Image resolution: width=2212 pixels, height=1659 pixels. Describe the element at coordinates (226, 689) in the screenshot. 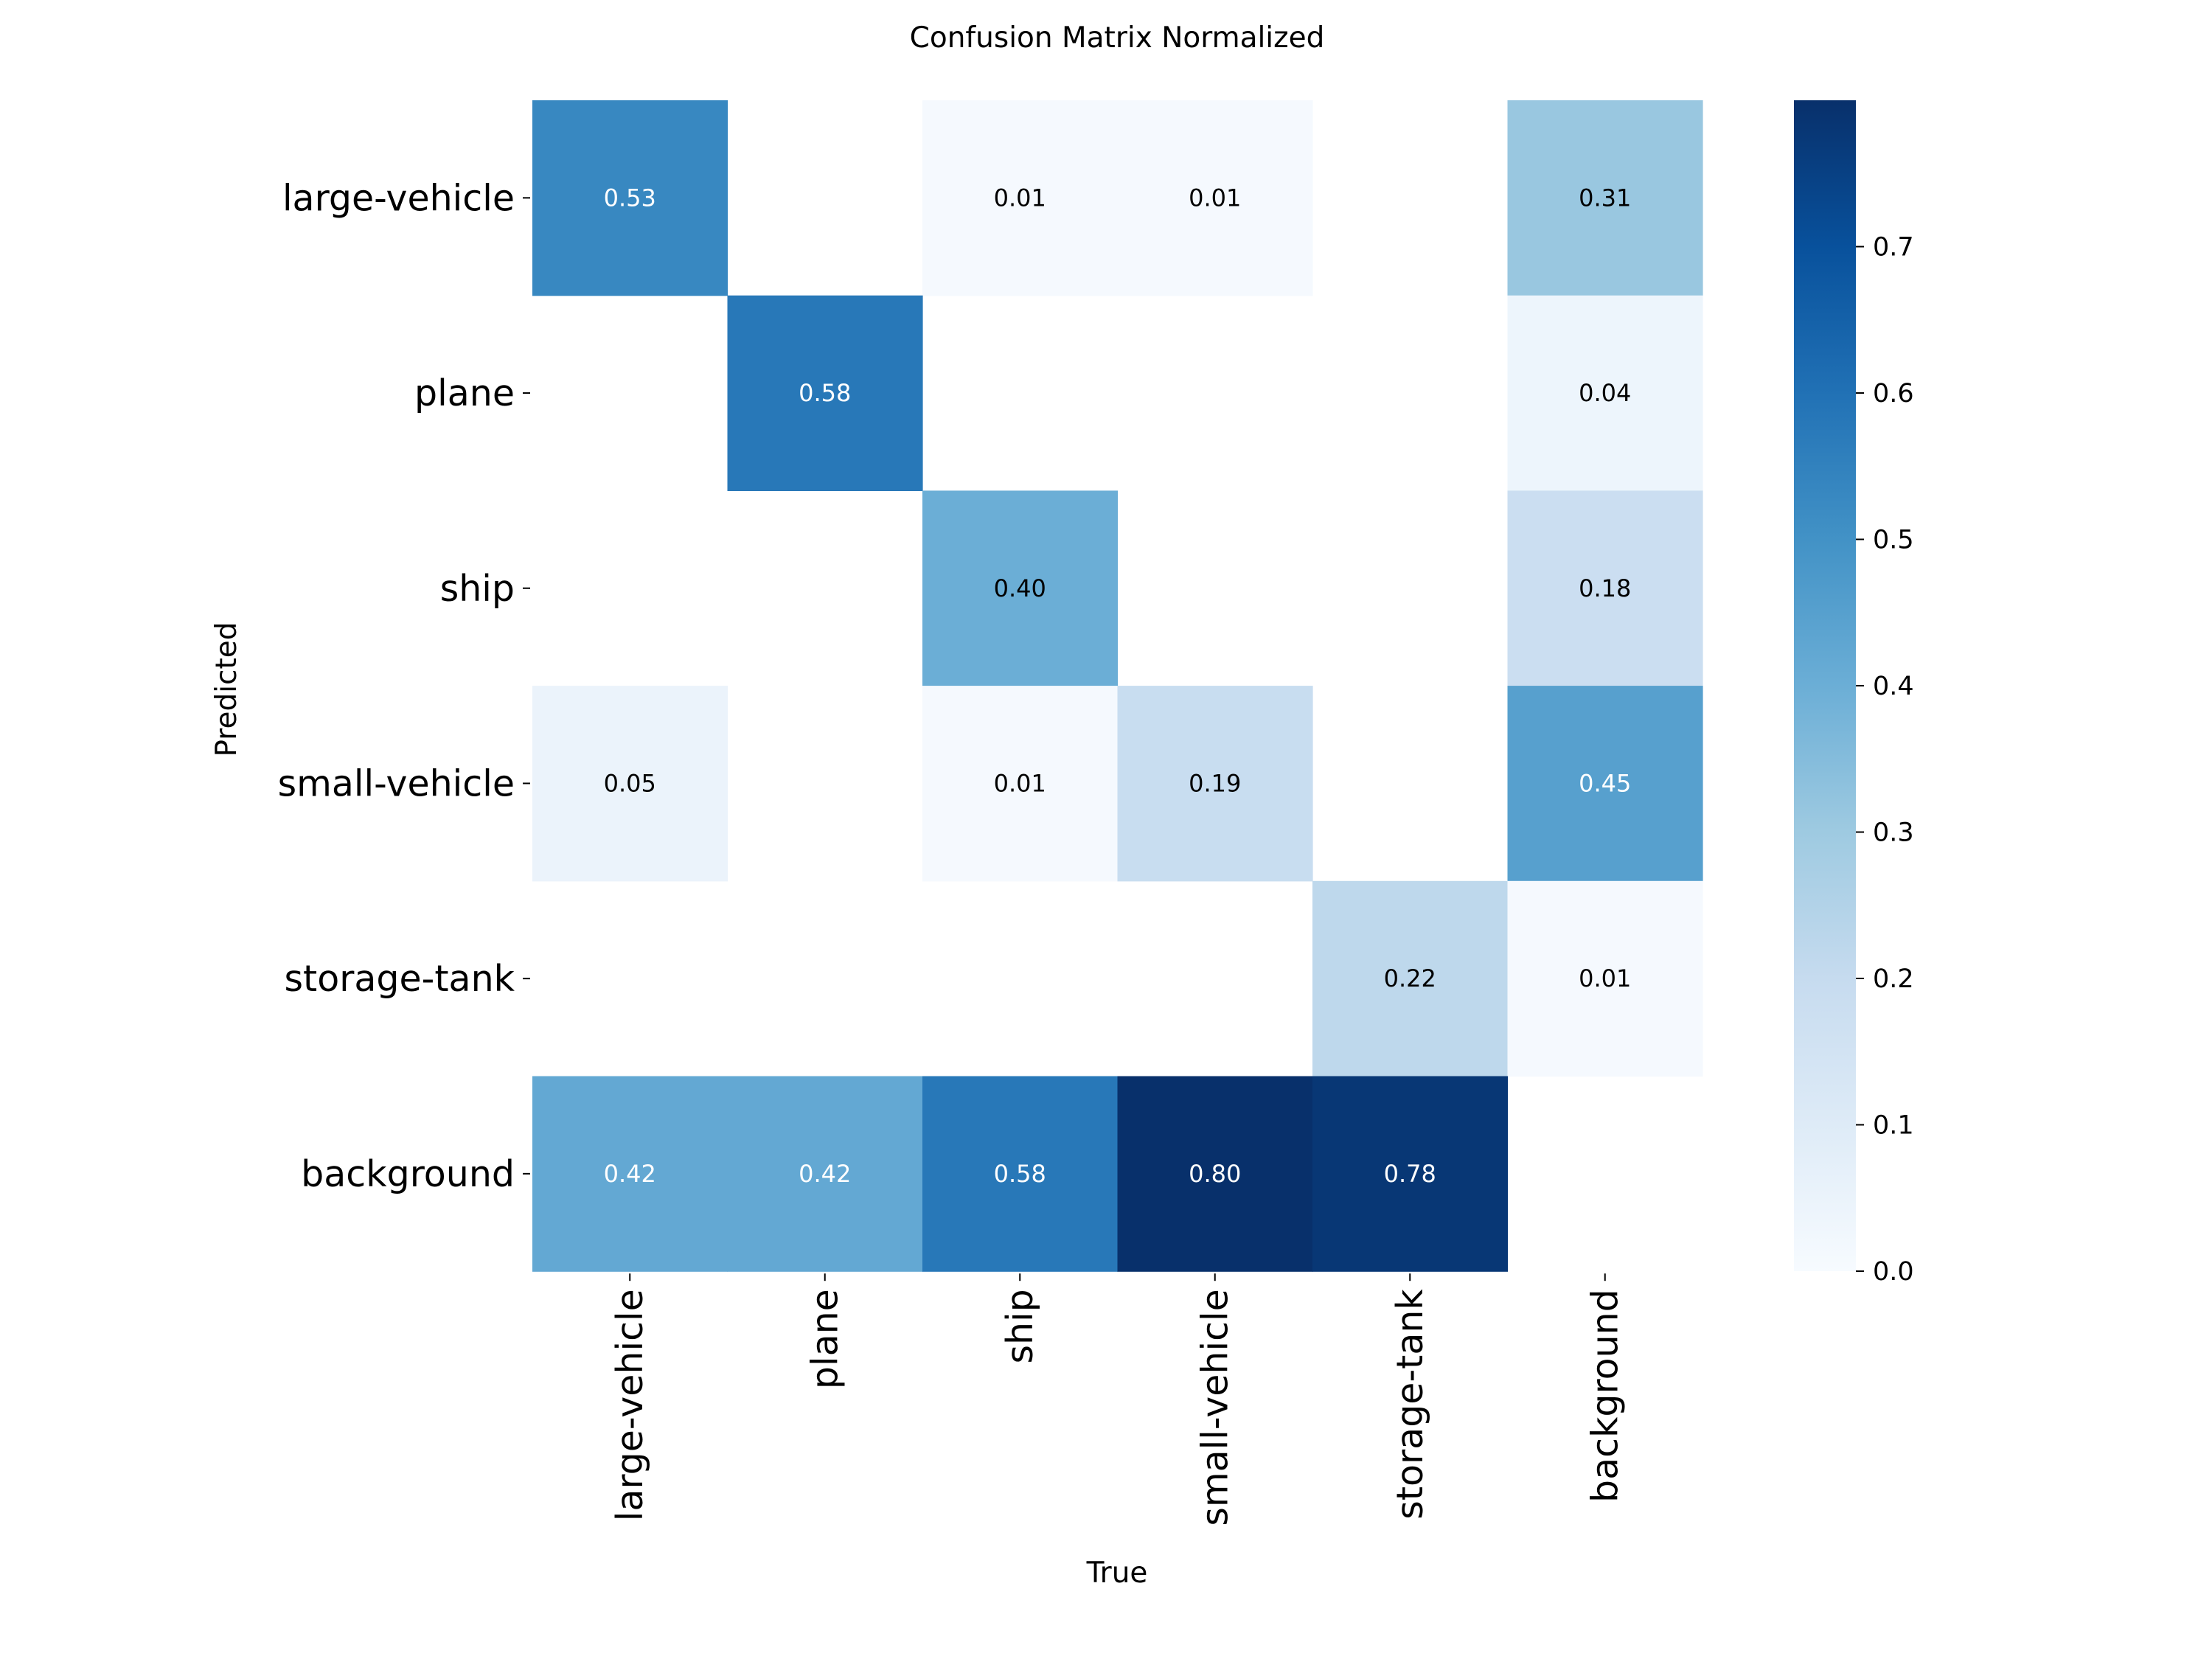

I see `y-axis-label: Predicted` at that location.